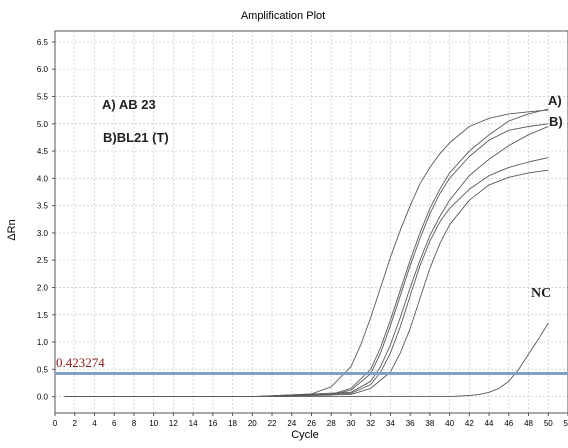  I want to click on x-tick-label: 28, so click(331, 423).